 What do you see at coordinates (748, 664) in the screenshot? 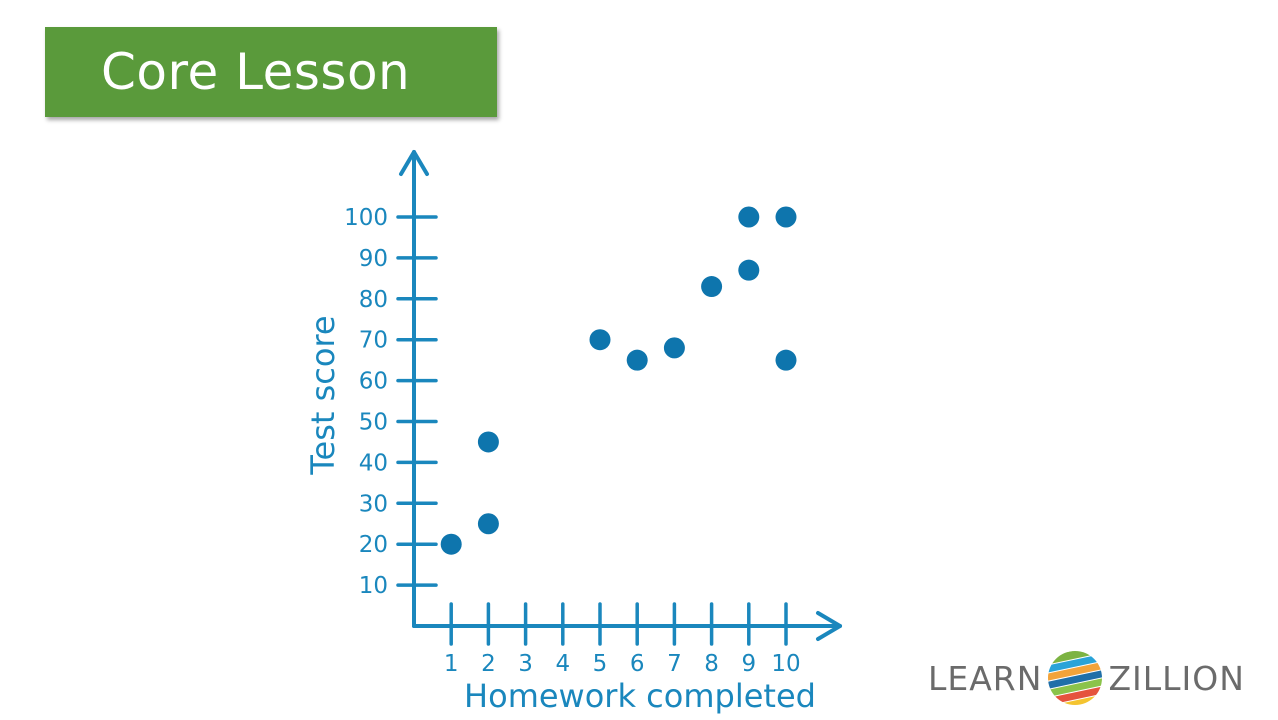
I see `x-tick-label: 9` at bounding box center [748, 664].